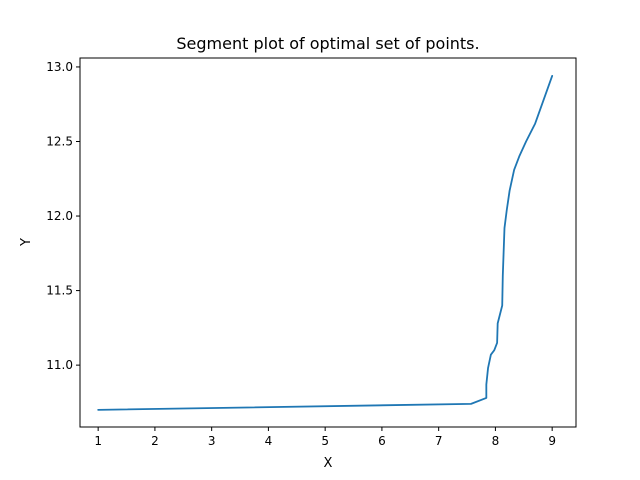  I want to click on chart-title: Segment plot of optimal set of points., so click(327, 43).